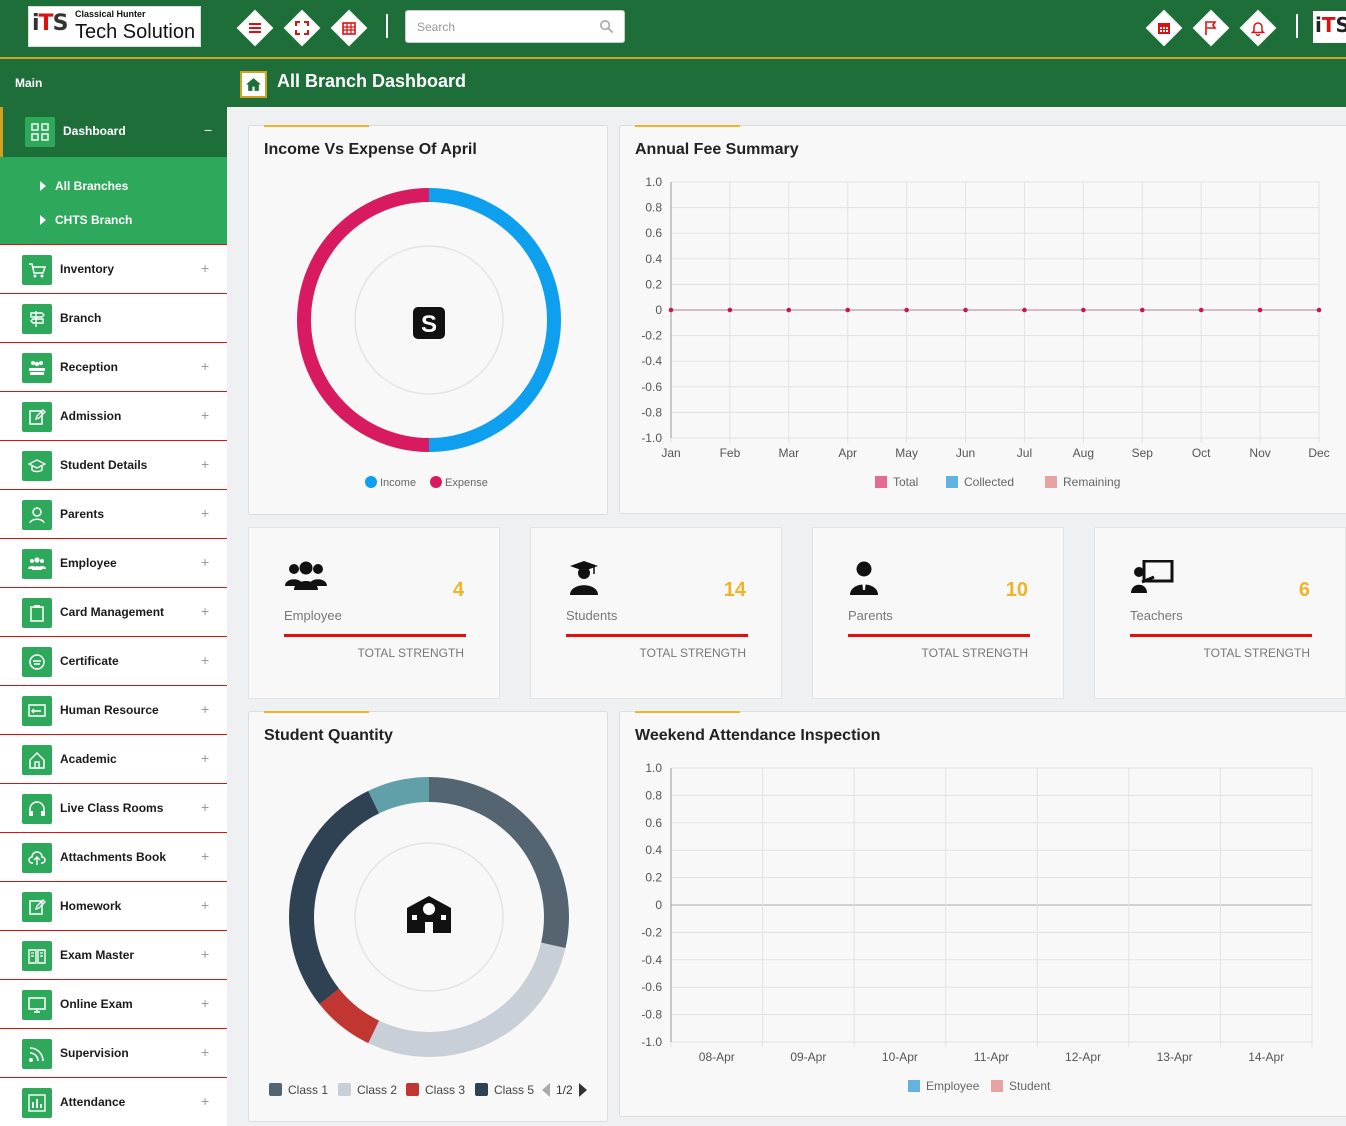  Describe the element at coordinates (113, 661) in the screenshot. I see `sidebar-item-certificate: Certificate +` at that location.